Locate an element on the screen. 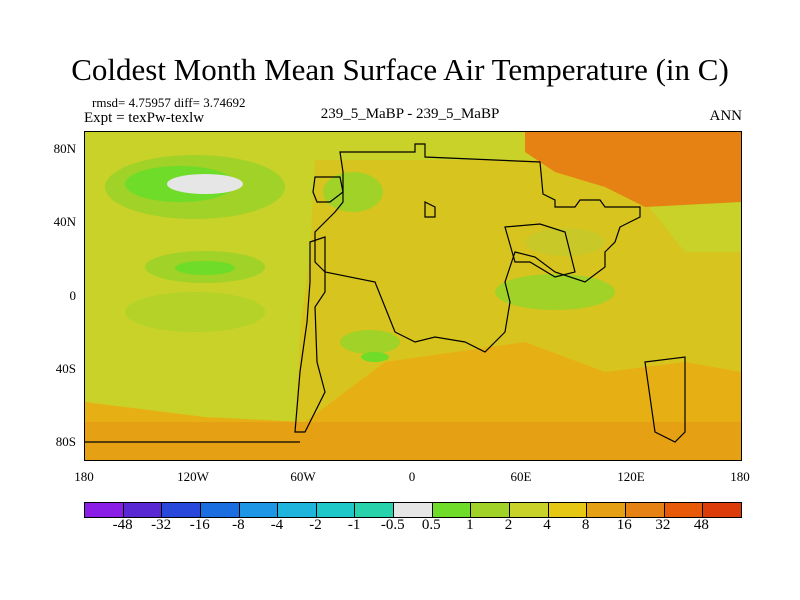 This screenshot has height=600, width=800. colorbar-label: 16 is located at coordinates (624, 525).